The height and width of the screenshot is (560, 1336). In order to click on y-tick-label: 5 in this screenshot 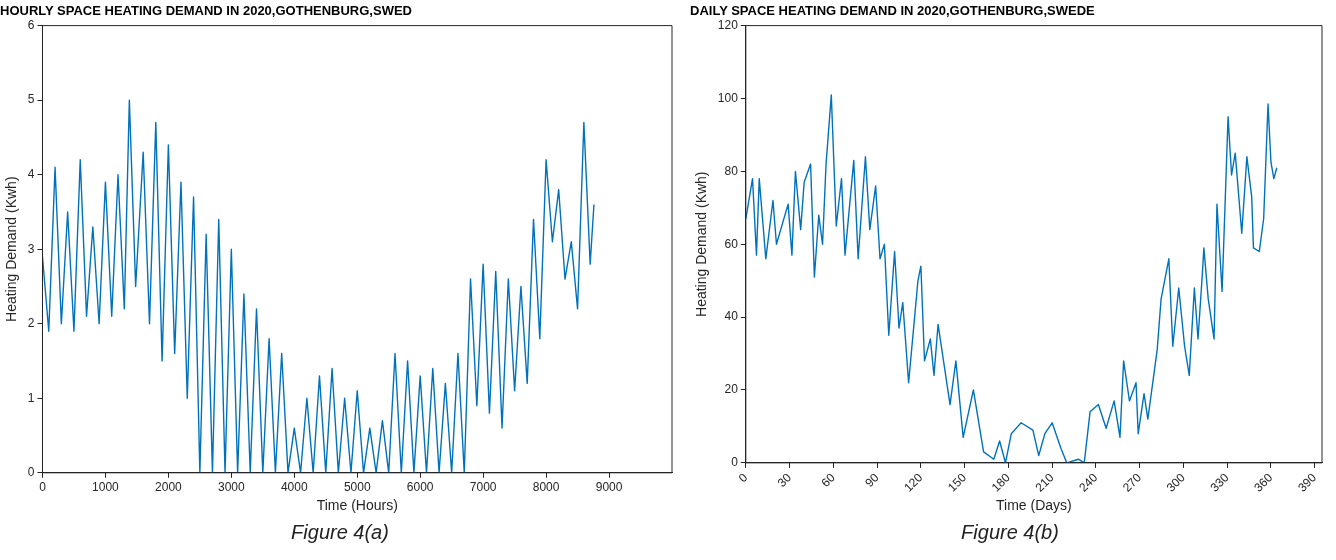, I will do `click(31, 99)`.